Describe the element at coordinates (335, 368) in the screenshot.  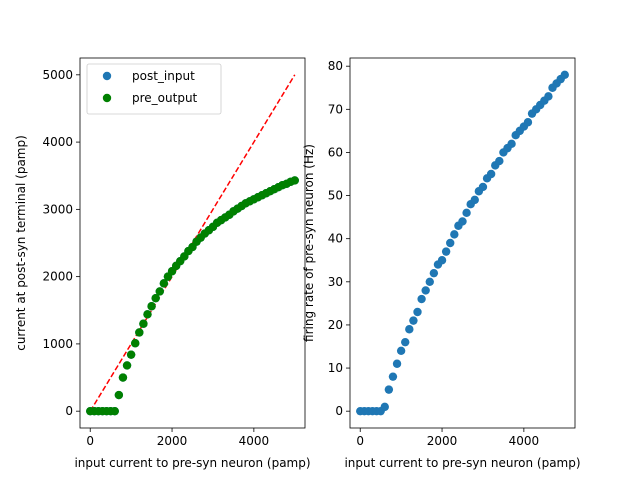
I see `y-tick-label: 10` at that location.